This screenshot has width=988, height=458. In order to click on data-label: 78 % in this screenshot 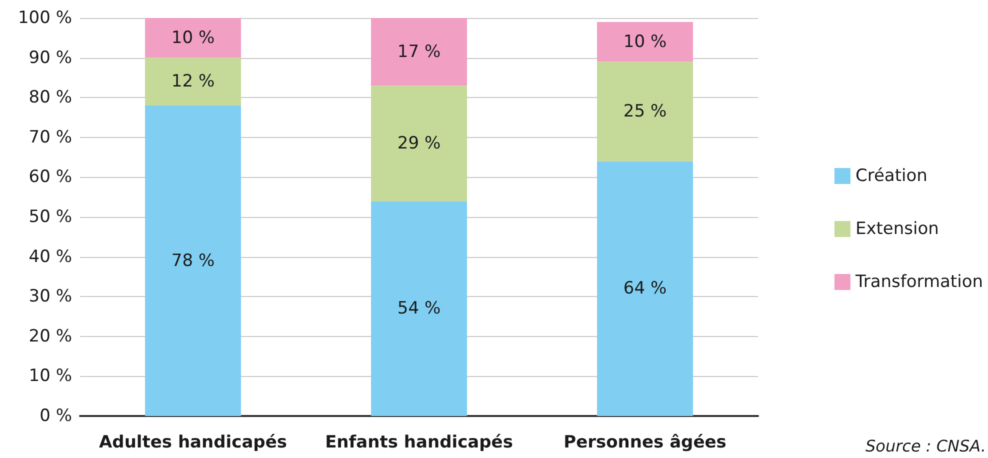, I will do `click(193, 260)`.